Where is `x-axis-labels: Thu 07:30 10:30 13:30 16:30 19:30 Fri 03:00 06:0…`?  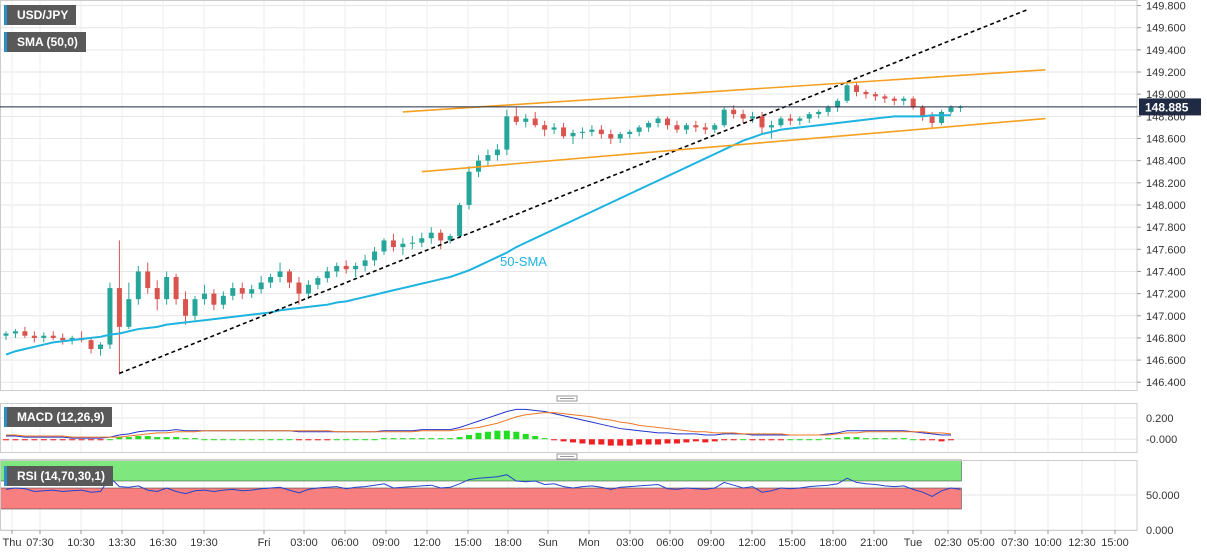
x-axis-labels: Thu 07:30 10:30 13:30 16:30 19:30 Fri 03:00 06:0… is located at coordinates (566, 539).